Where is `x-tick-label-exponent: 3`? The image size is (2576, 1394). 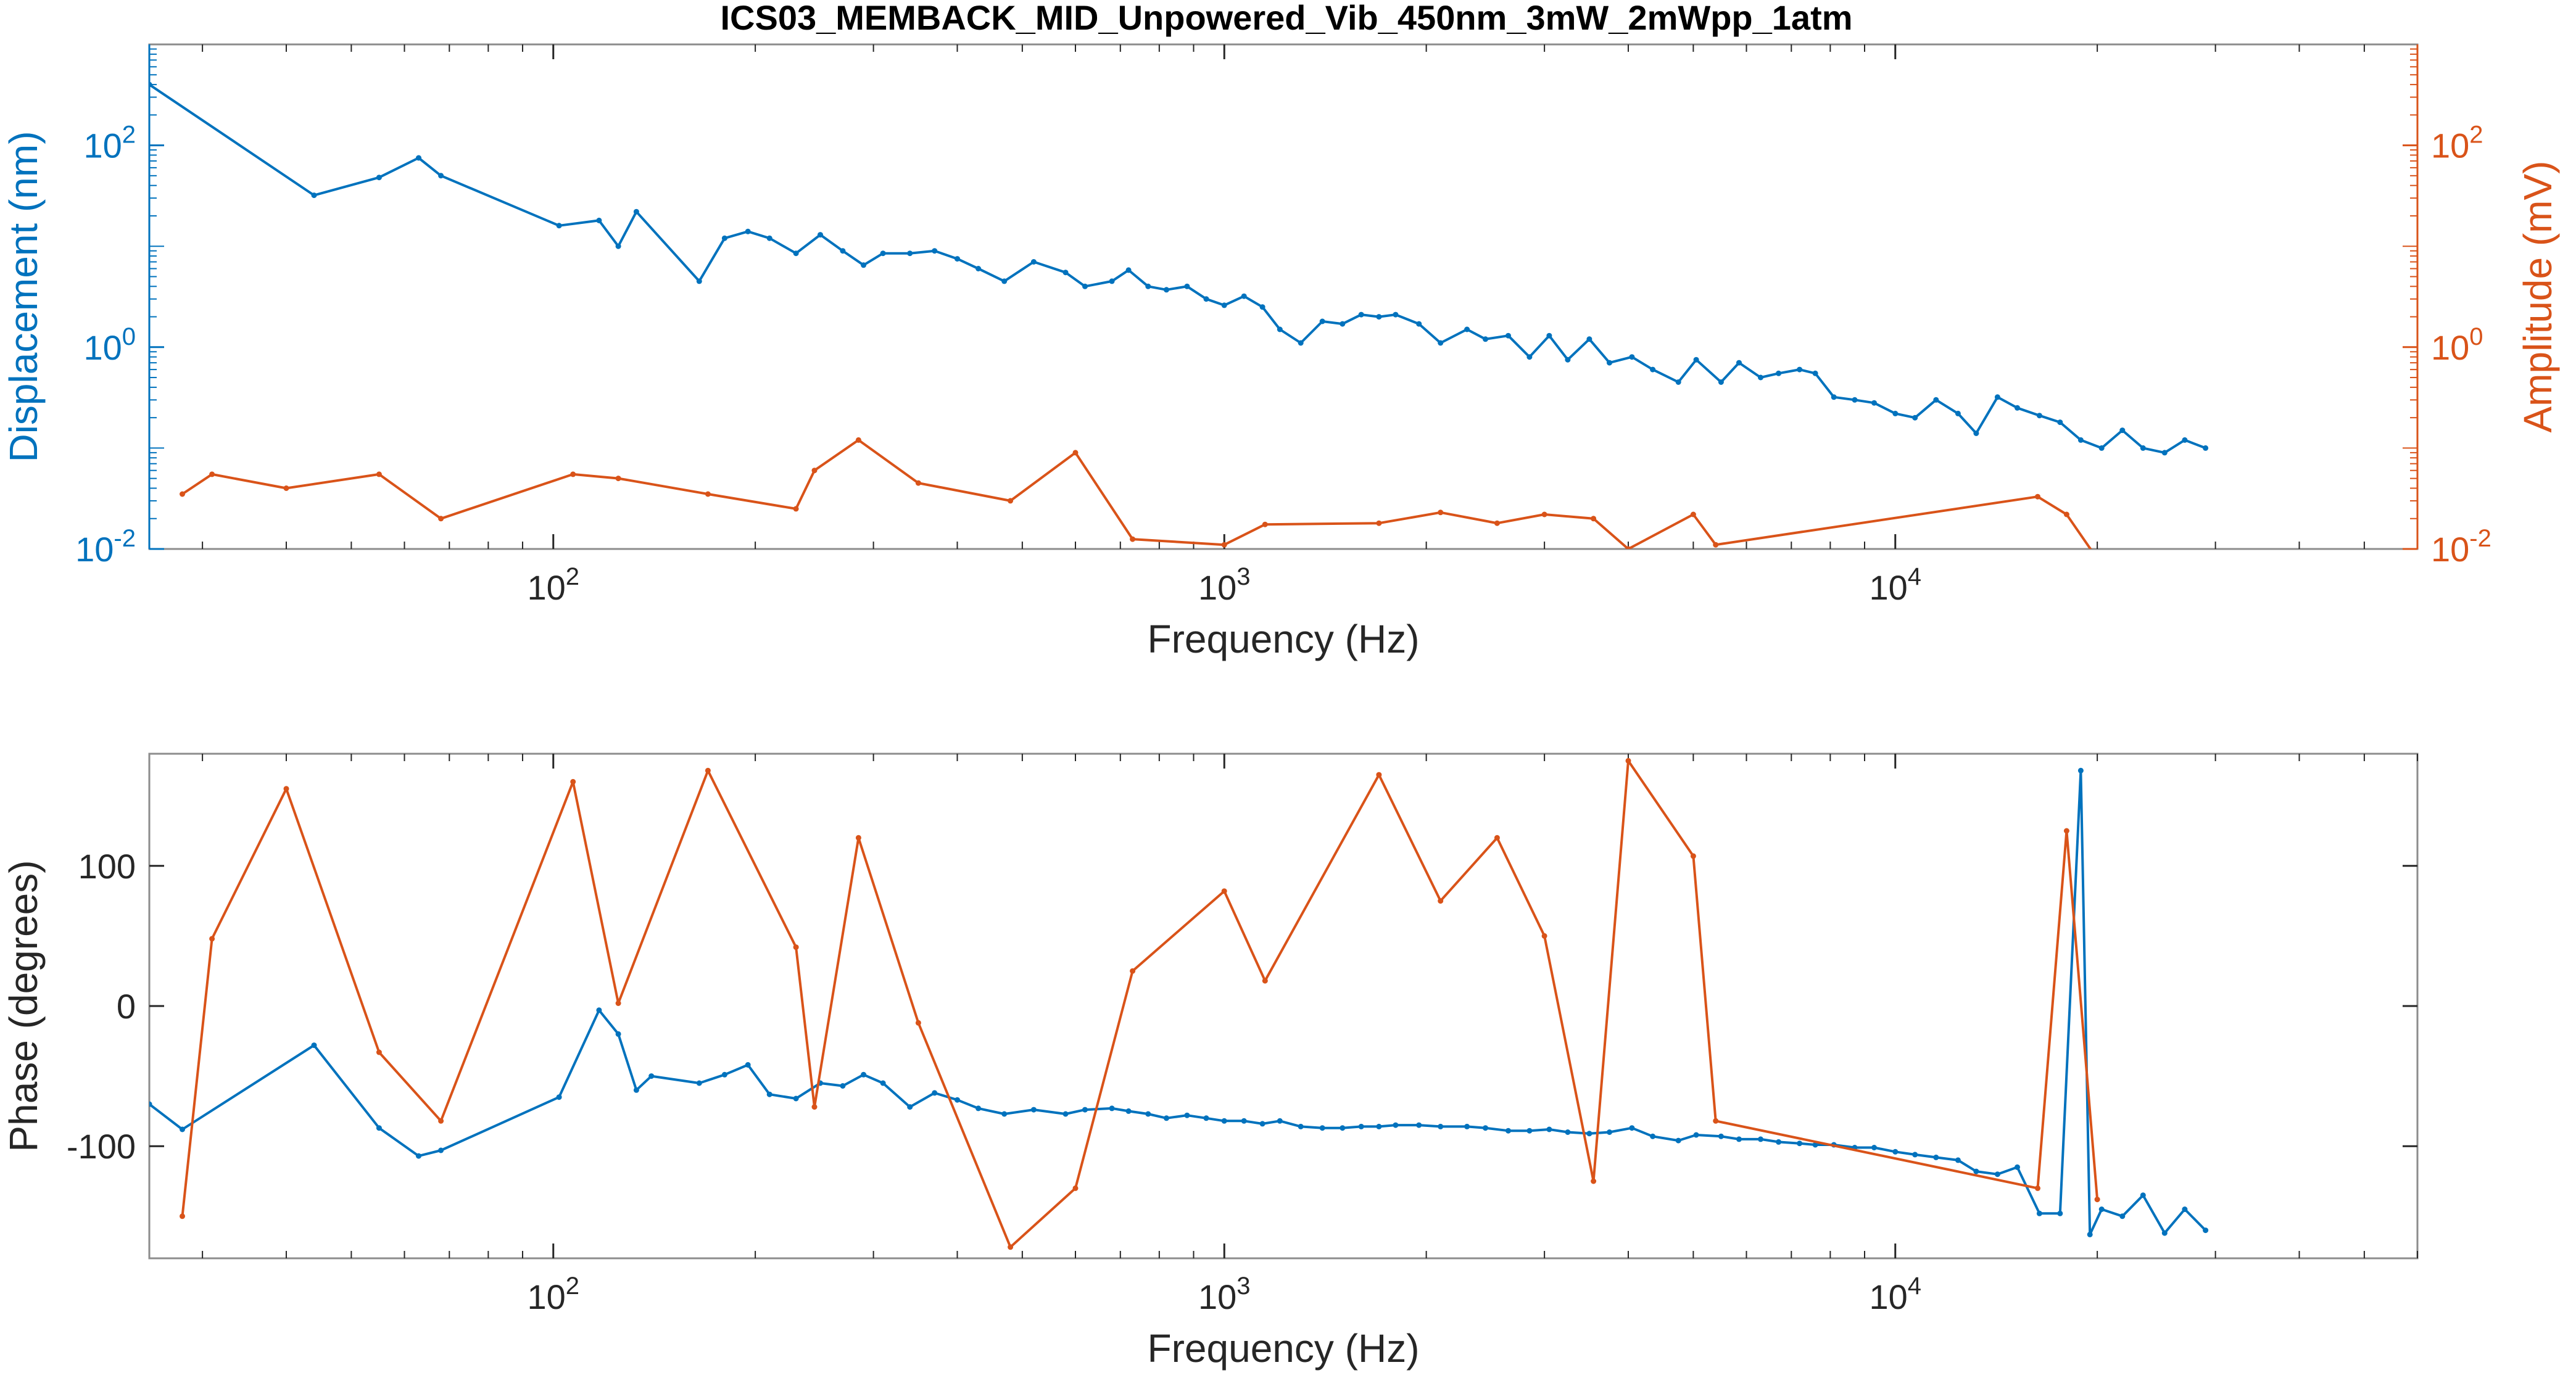 x-tick-label-exponent: 3 is located at coordinates (1243, 577).